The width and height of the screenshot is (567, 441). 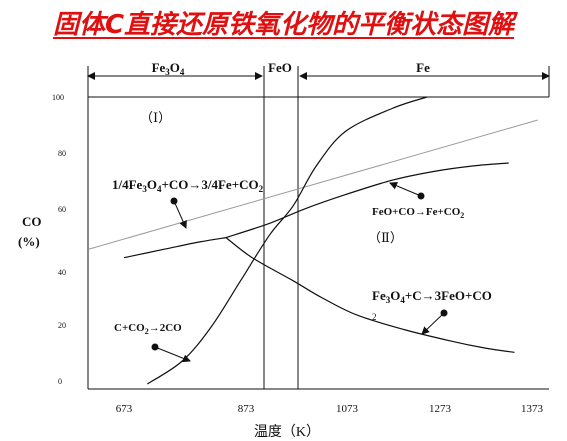 What do you see at coordinates (367, 200) in the screenshot?
I see `curve-feo-co-fe` at bounding box center [367, 200].